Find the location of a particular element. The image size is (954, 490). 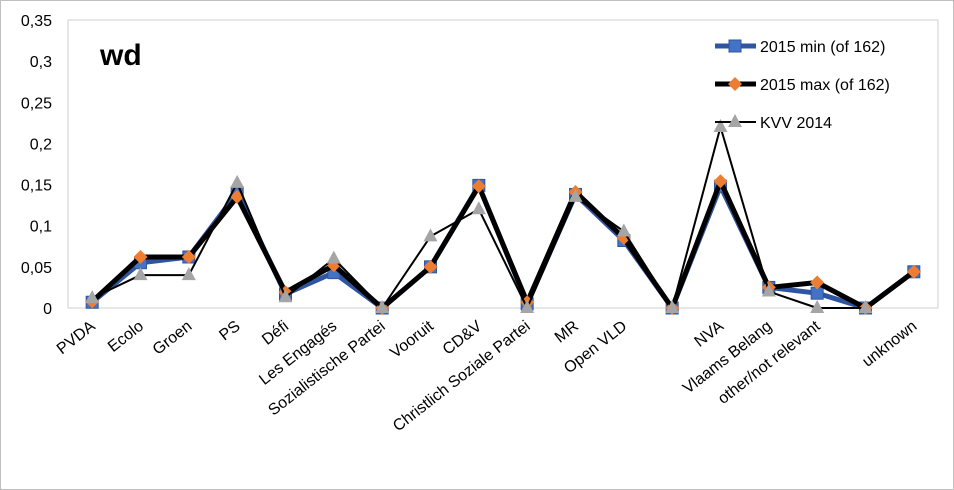

chart-title: wd is located at coordinates (120, 55).